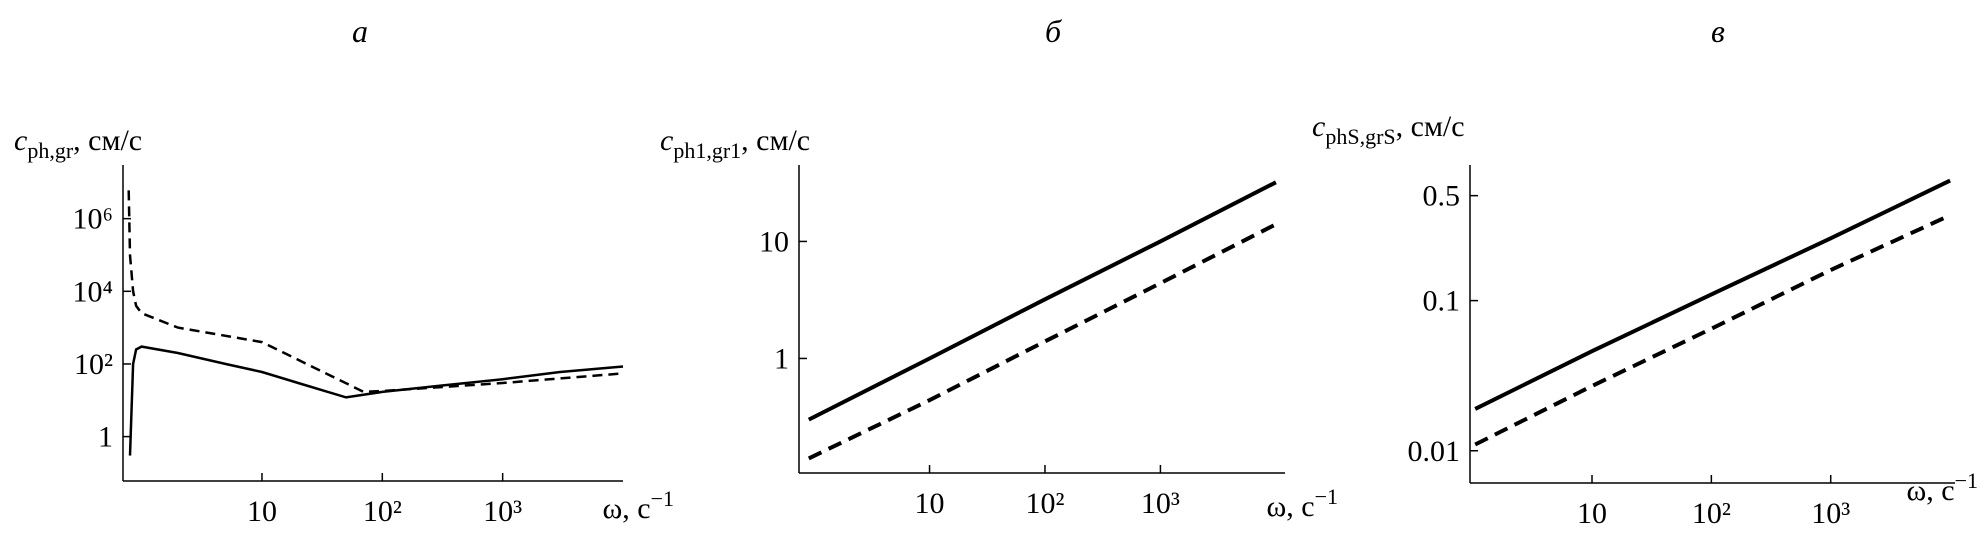 Image resolution: width=1985 pixels, height=536 pixels. Describe the element at coordinates (707, 150) in the screenshot. I see `y-label-subscript: ph1,gr1` at that location.